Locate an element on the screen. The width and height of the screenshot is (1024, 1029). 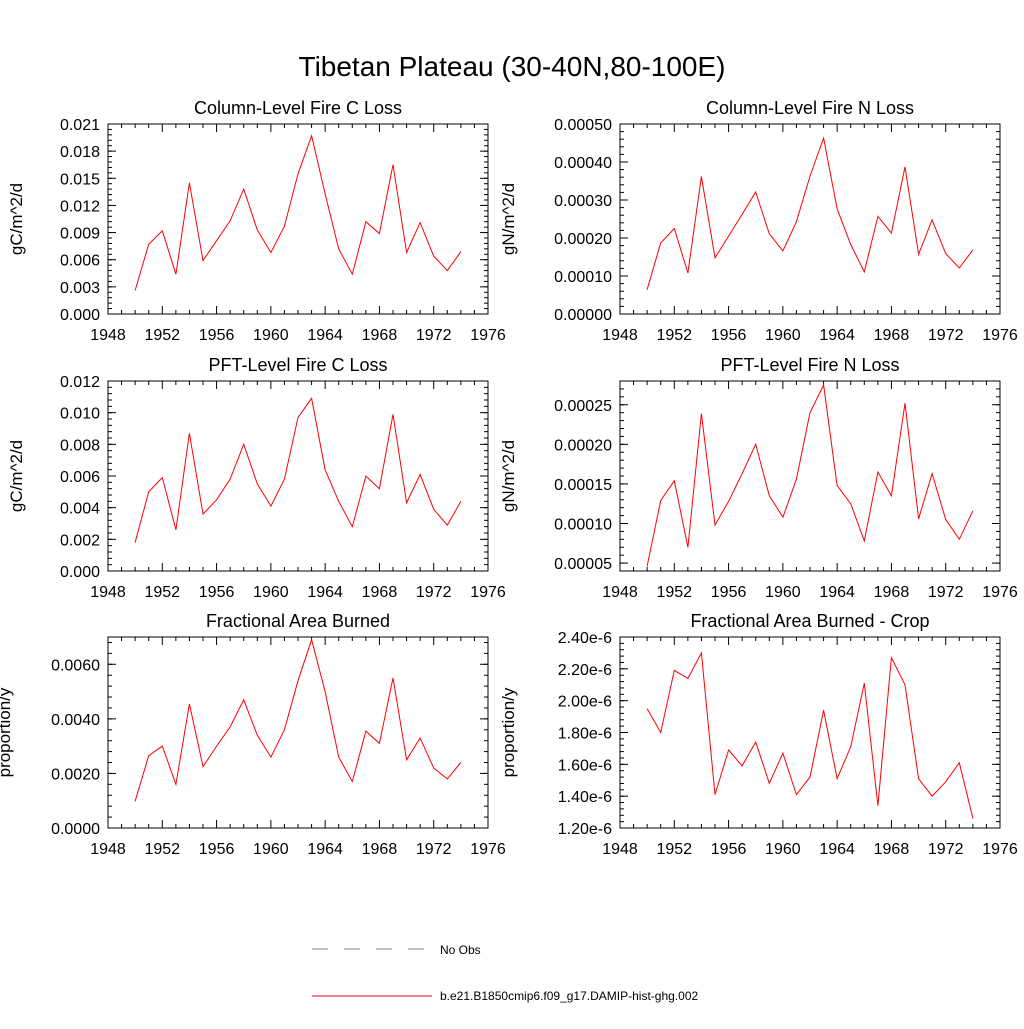
legend-label-no-obs: No Obs is located at coordinates (460, 950).